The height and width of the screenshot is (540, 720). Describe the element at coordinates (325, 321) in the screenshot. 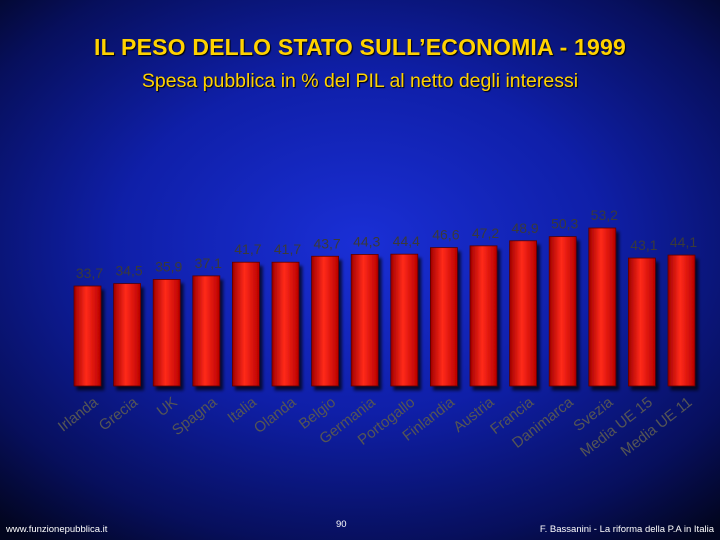

I see `bar-belgio` at that location.